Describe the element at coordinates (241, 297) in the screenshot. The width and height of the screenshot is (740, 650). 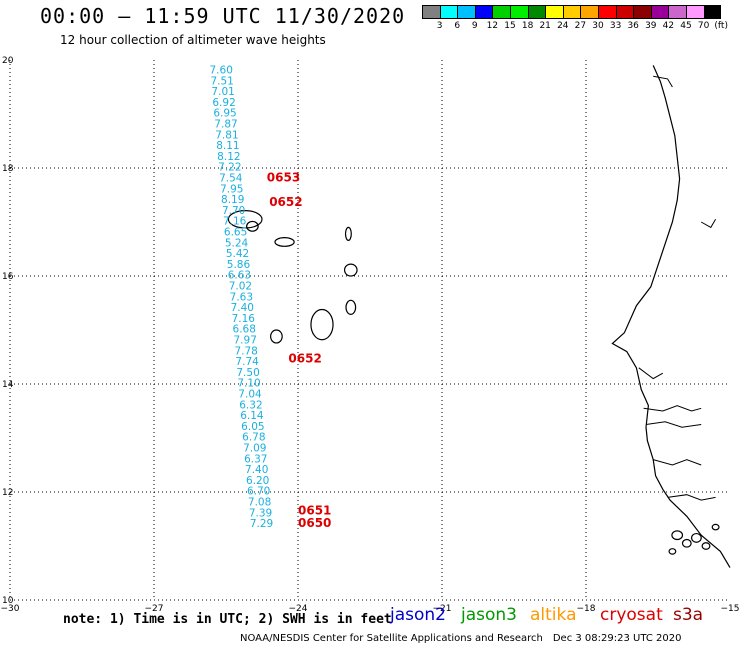
I see `swh-value: 7.63` at that location.